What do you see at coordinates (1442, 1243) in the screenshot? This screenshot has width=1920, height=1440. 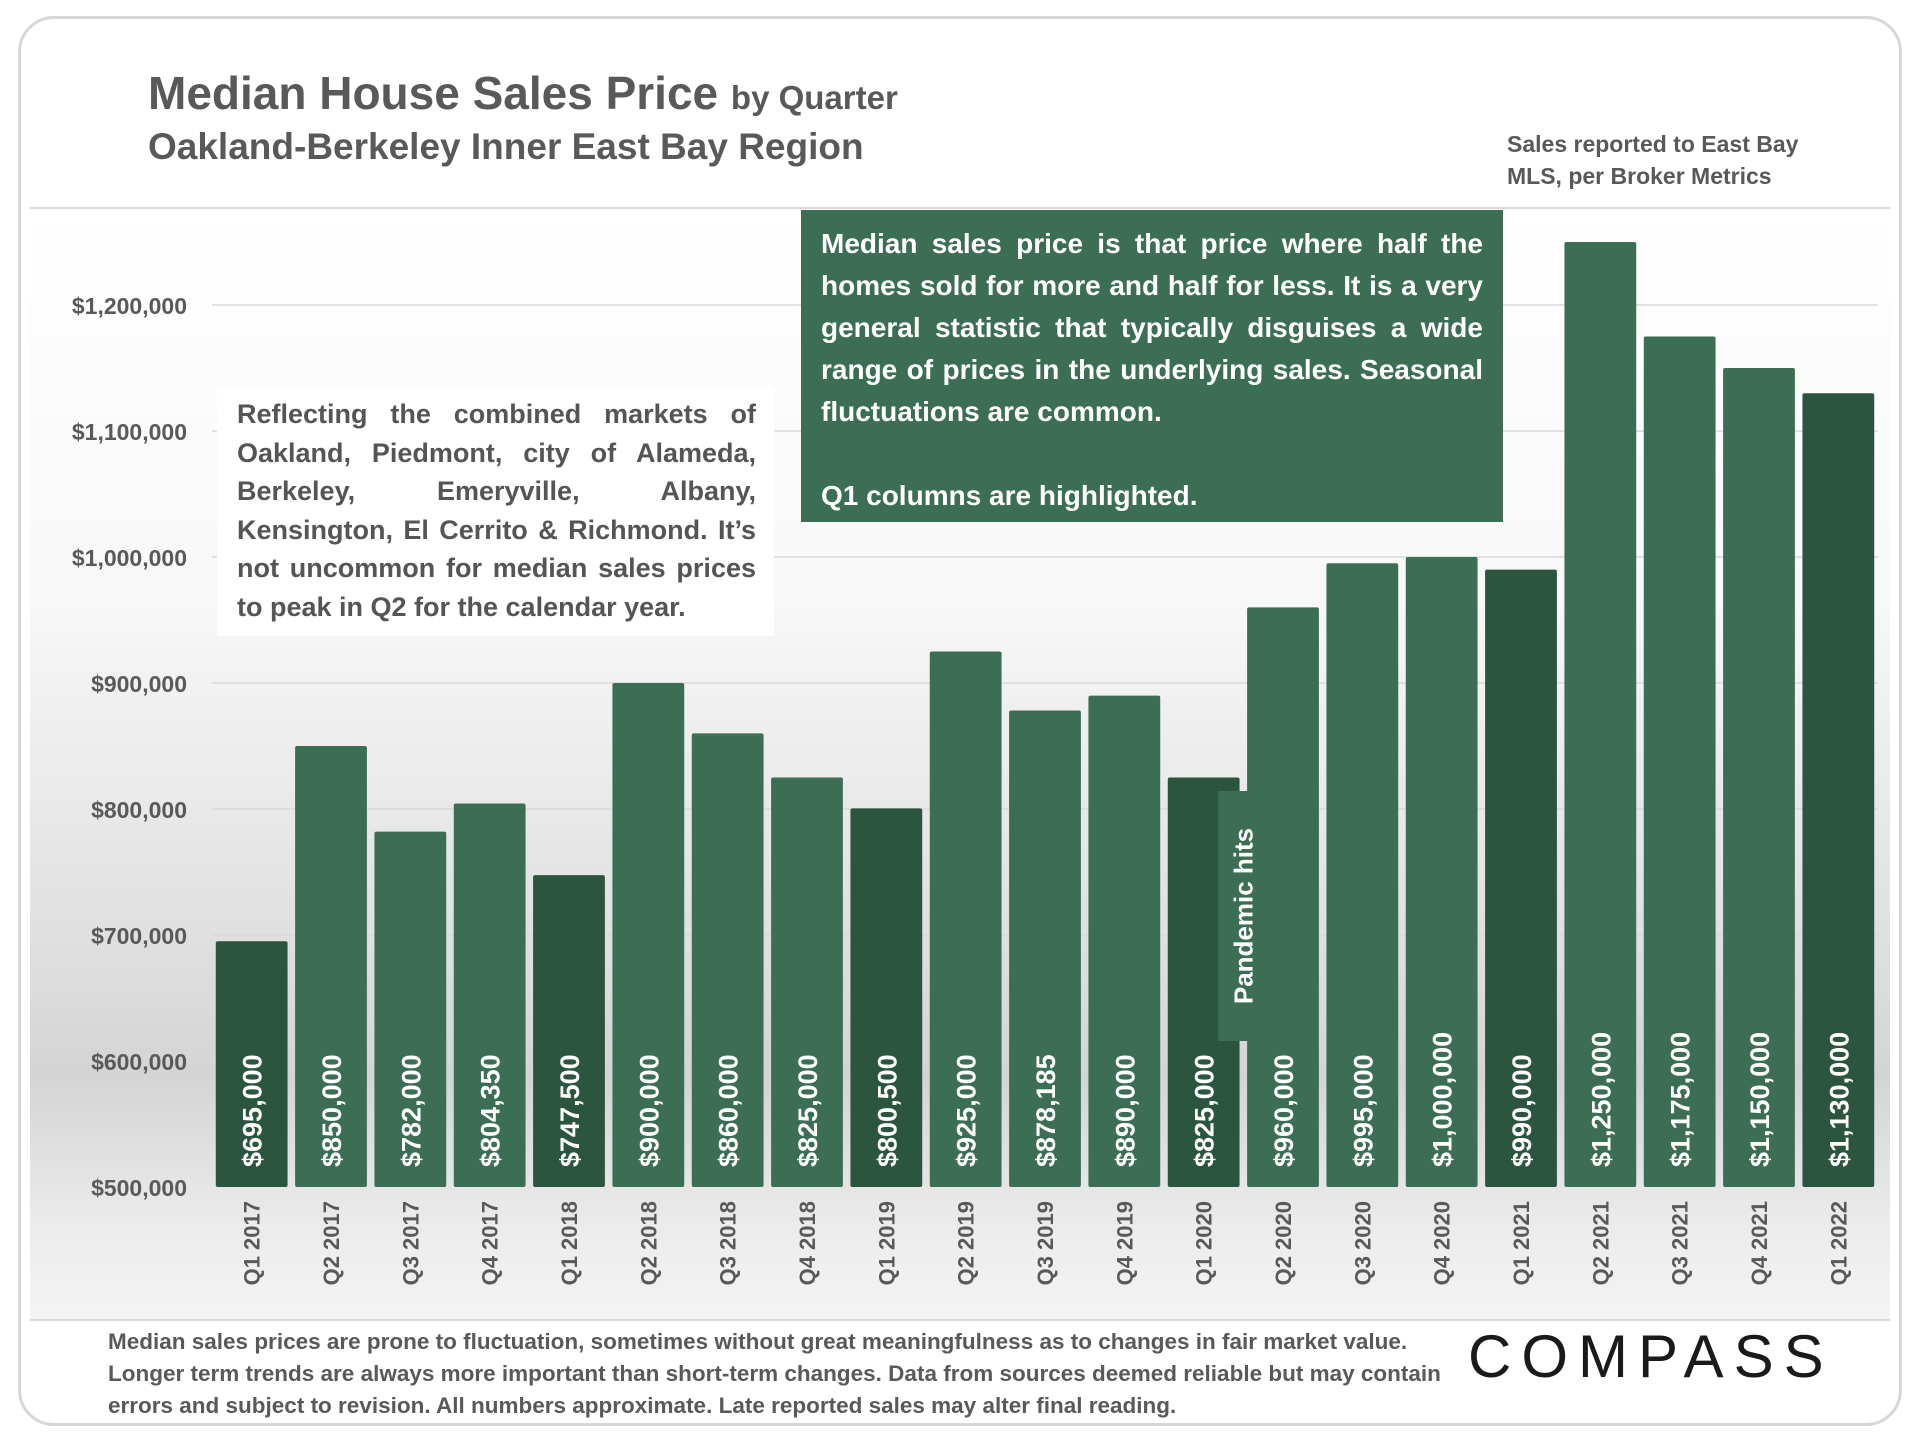 I see `x-tick-label: Q4 2020` at bounding box center [1442, 1243].